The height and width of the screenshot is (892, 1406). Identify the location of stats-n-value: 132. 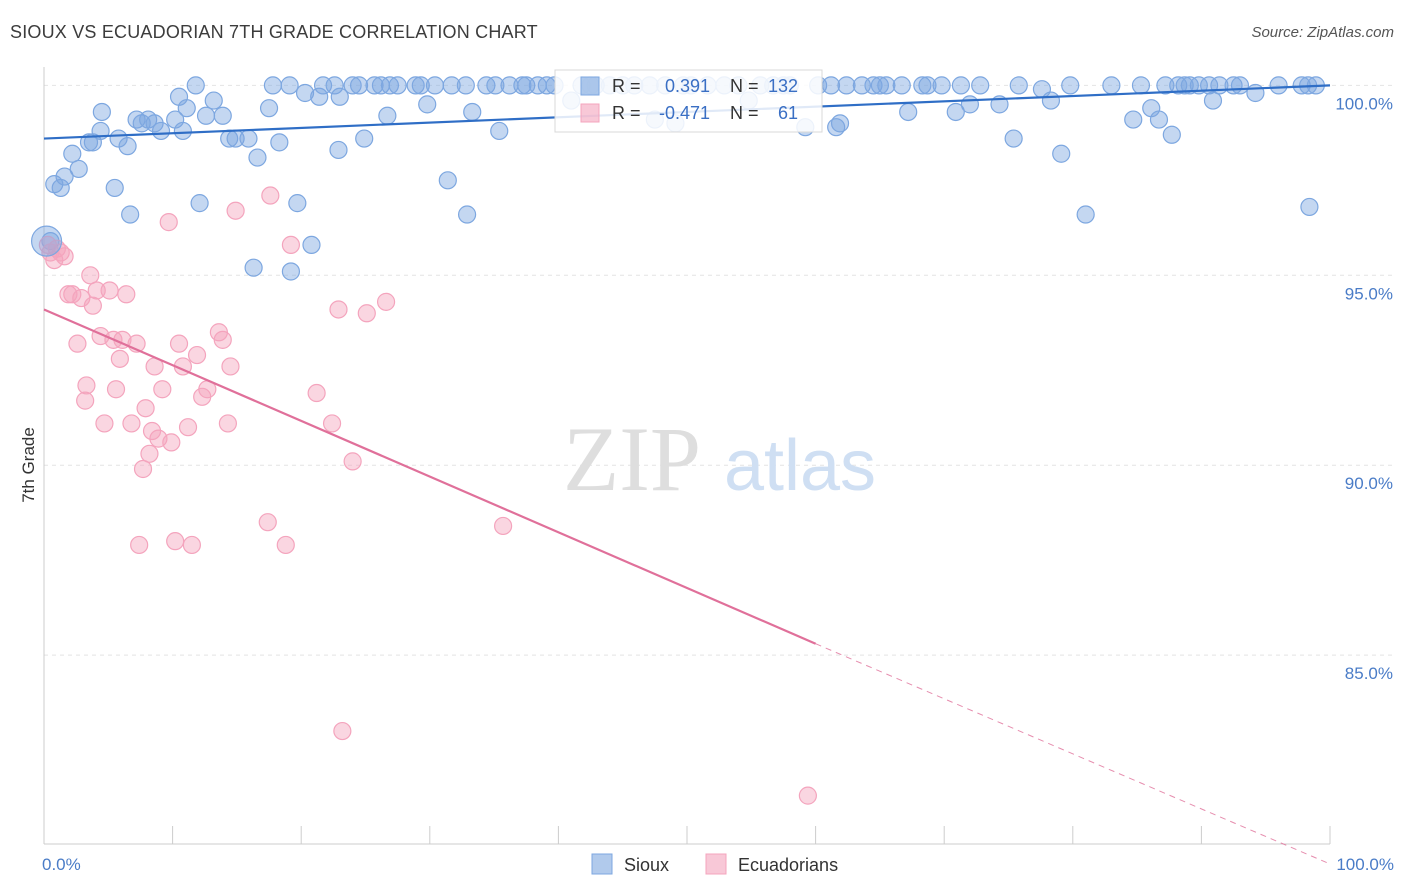
(783, 86).